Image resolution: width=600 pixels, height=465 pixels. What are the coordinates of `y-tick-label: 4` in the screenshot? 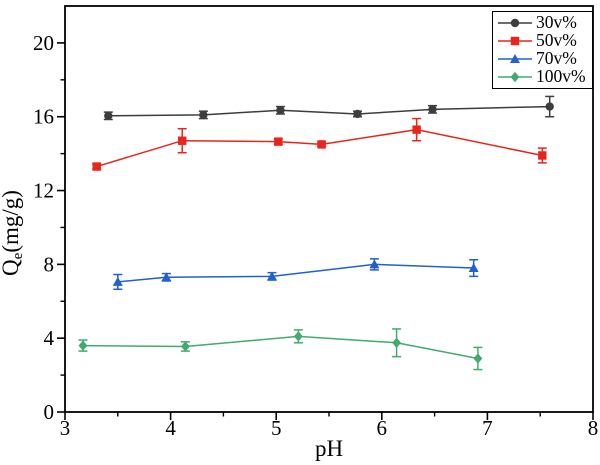 It's located at (49, 338).